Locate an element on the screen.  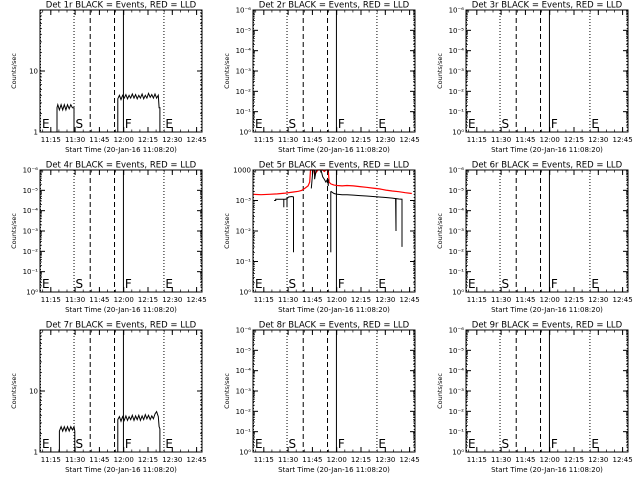
panel-title: Det 9r BLACK = Events, RED = LLD is located at coordinates (547, 326).